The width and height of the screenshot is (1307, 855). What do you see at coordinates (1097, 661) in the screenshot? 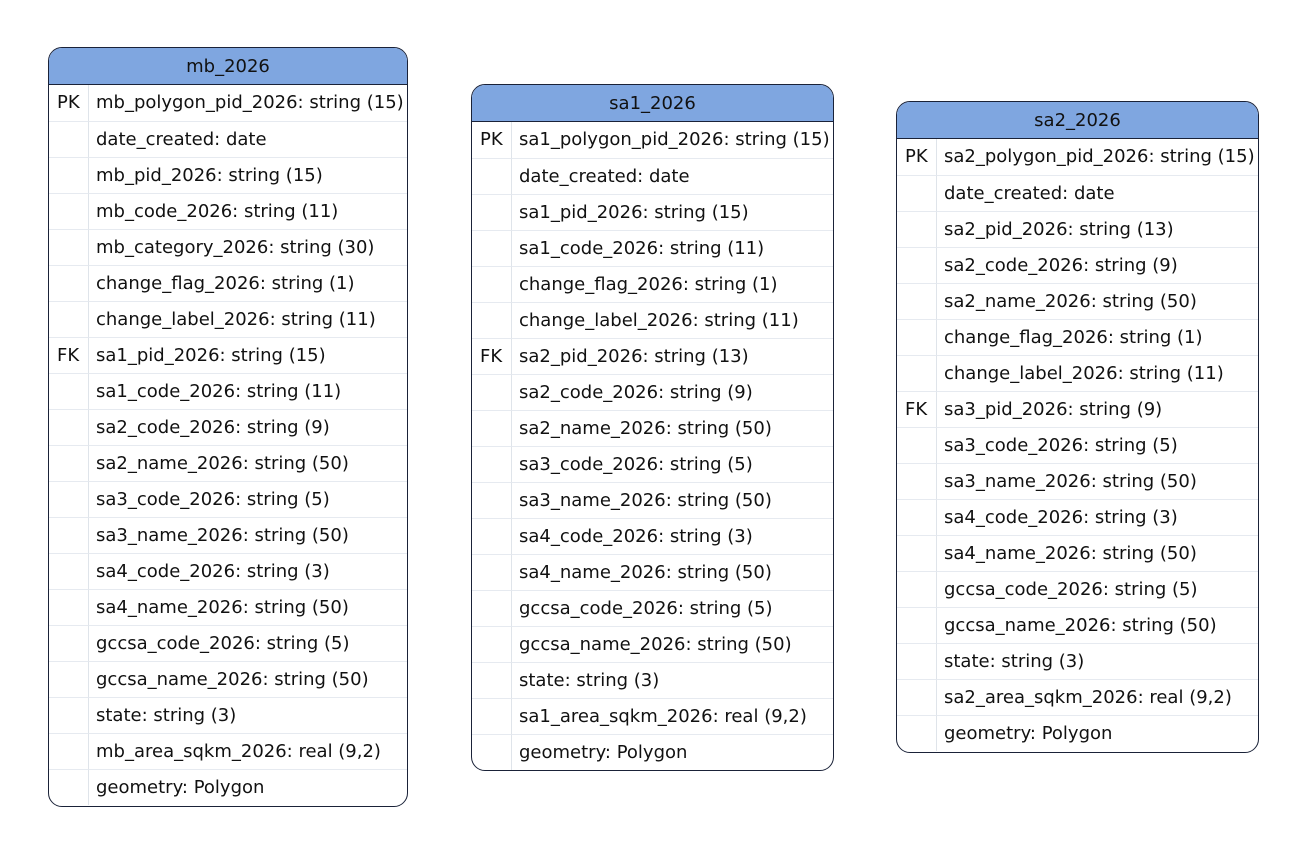
I see `field-name: state: string (3)` at bounding box center [1097, 661].